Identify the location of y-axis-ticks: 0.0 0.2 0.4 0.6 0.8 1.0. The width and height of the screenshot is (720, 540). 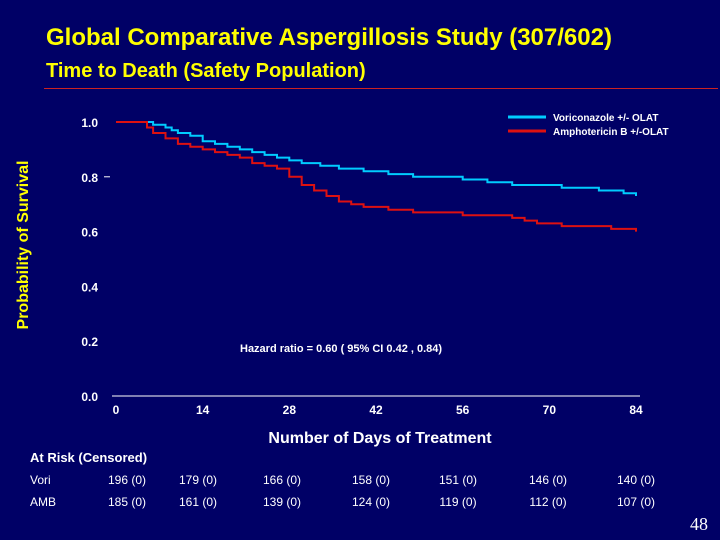
(95, 260).